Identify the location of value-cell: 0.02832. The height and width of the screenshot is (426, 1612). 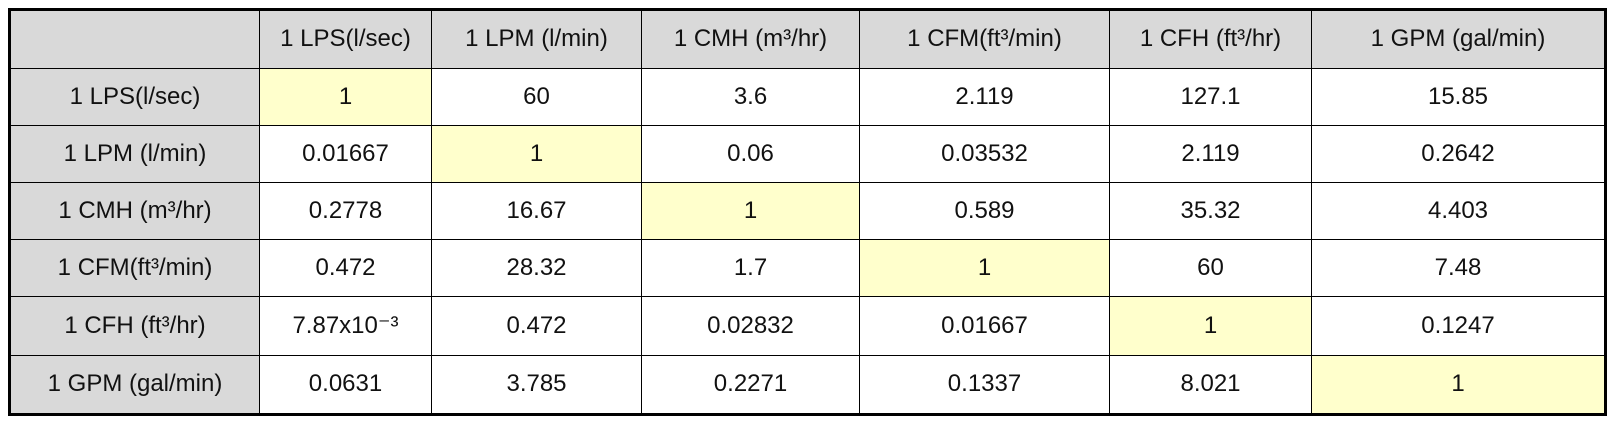
(750, 325).